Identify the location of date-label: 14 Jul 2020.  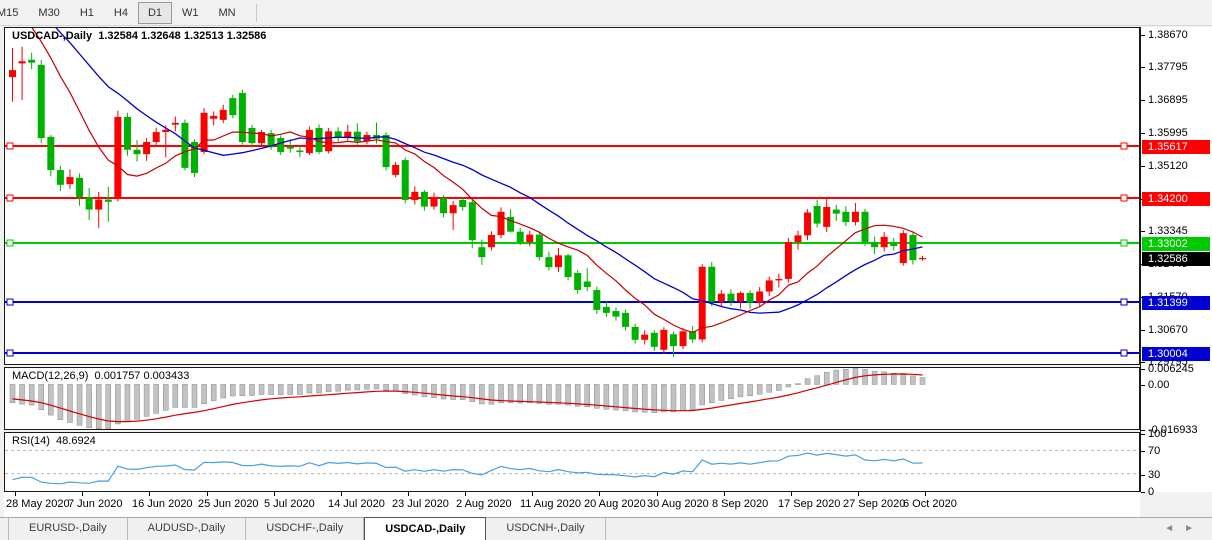
(356, 504).